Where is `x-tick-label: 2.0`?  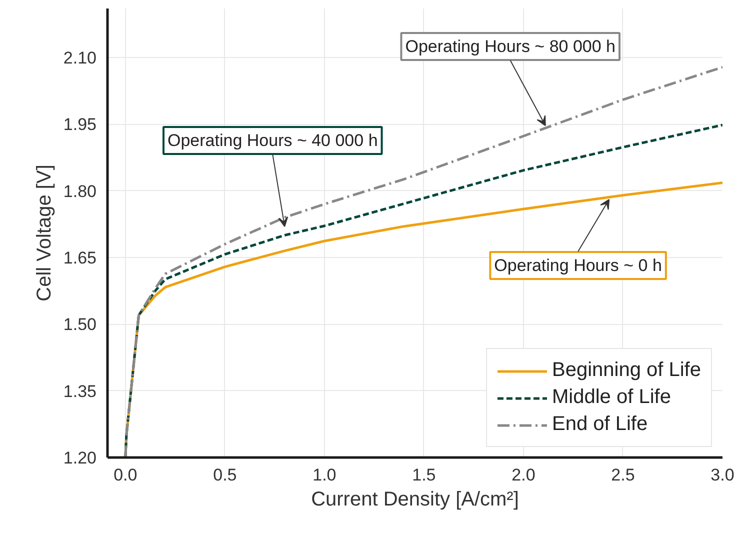
x-tick-label: 2.0 is located at coordinates (524, 475).